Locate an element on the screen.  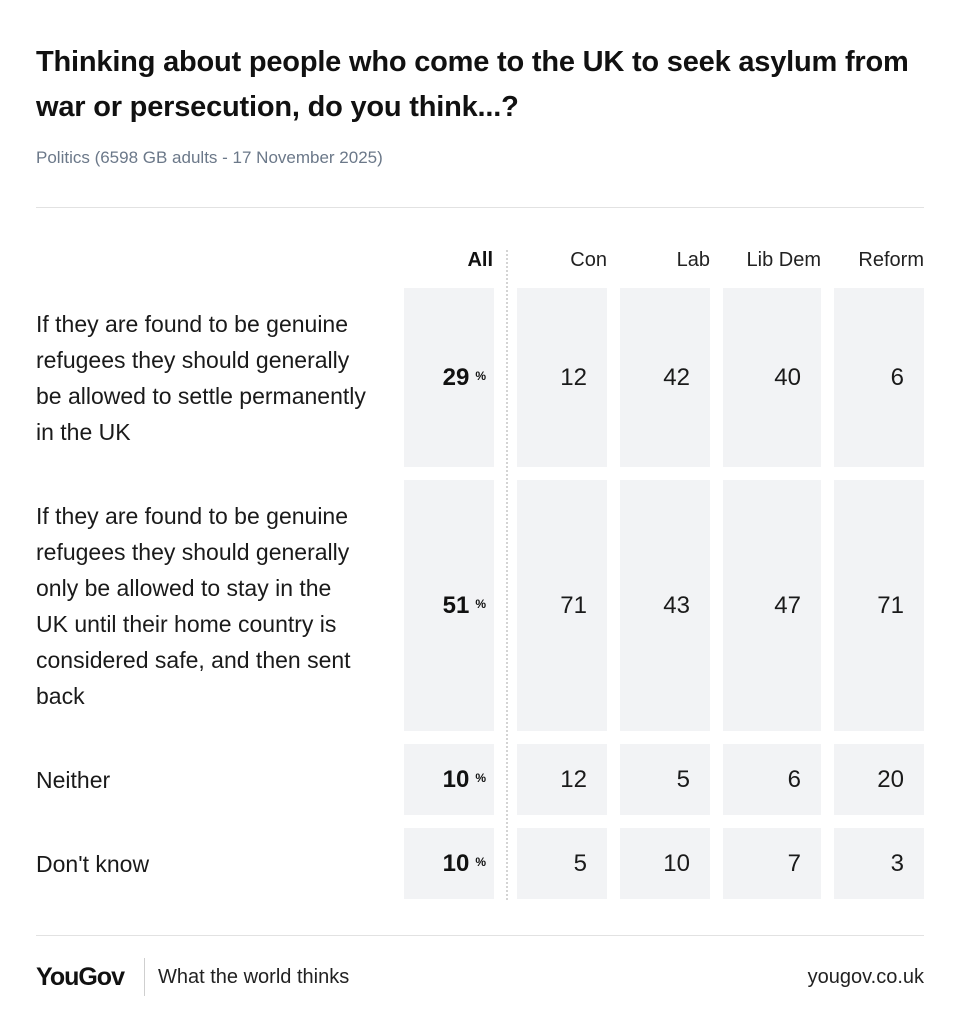
top-divider is located at coordinates (480, 207).